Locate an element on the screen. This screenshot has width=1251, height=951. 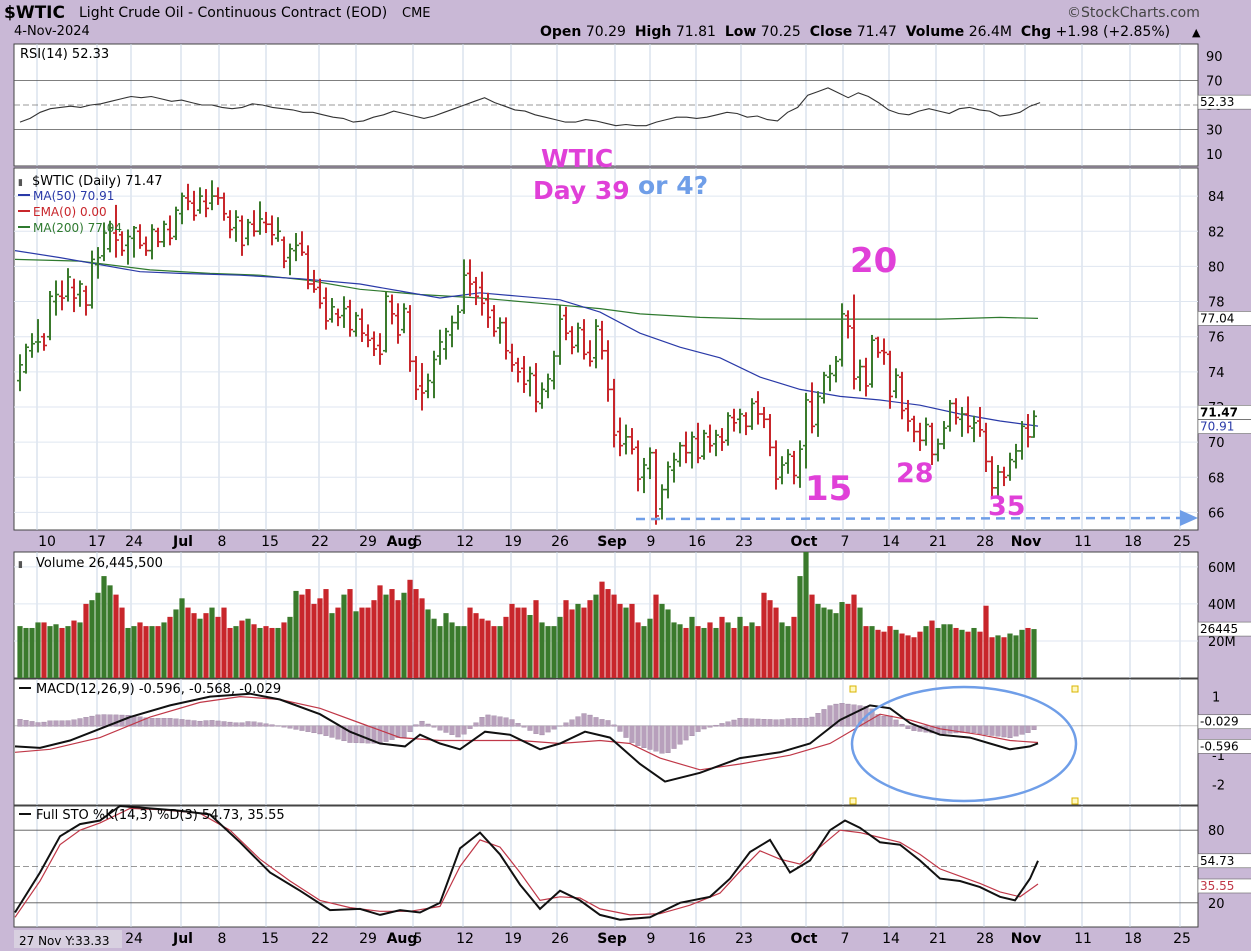
volume-legend: Volume 26,445,500 is located at coordinates (99, 563).